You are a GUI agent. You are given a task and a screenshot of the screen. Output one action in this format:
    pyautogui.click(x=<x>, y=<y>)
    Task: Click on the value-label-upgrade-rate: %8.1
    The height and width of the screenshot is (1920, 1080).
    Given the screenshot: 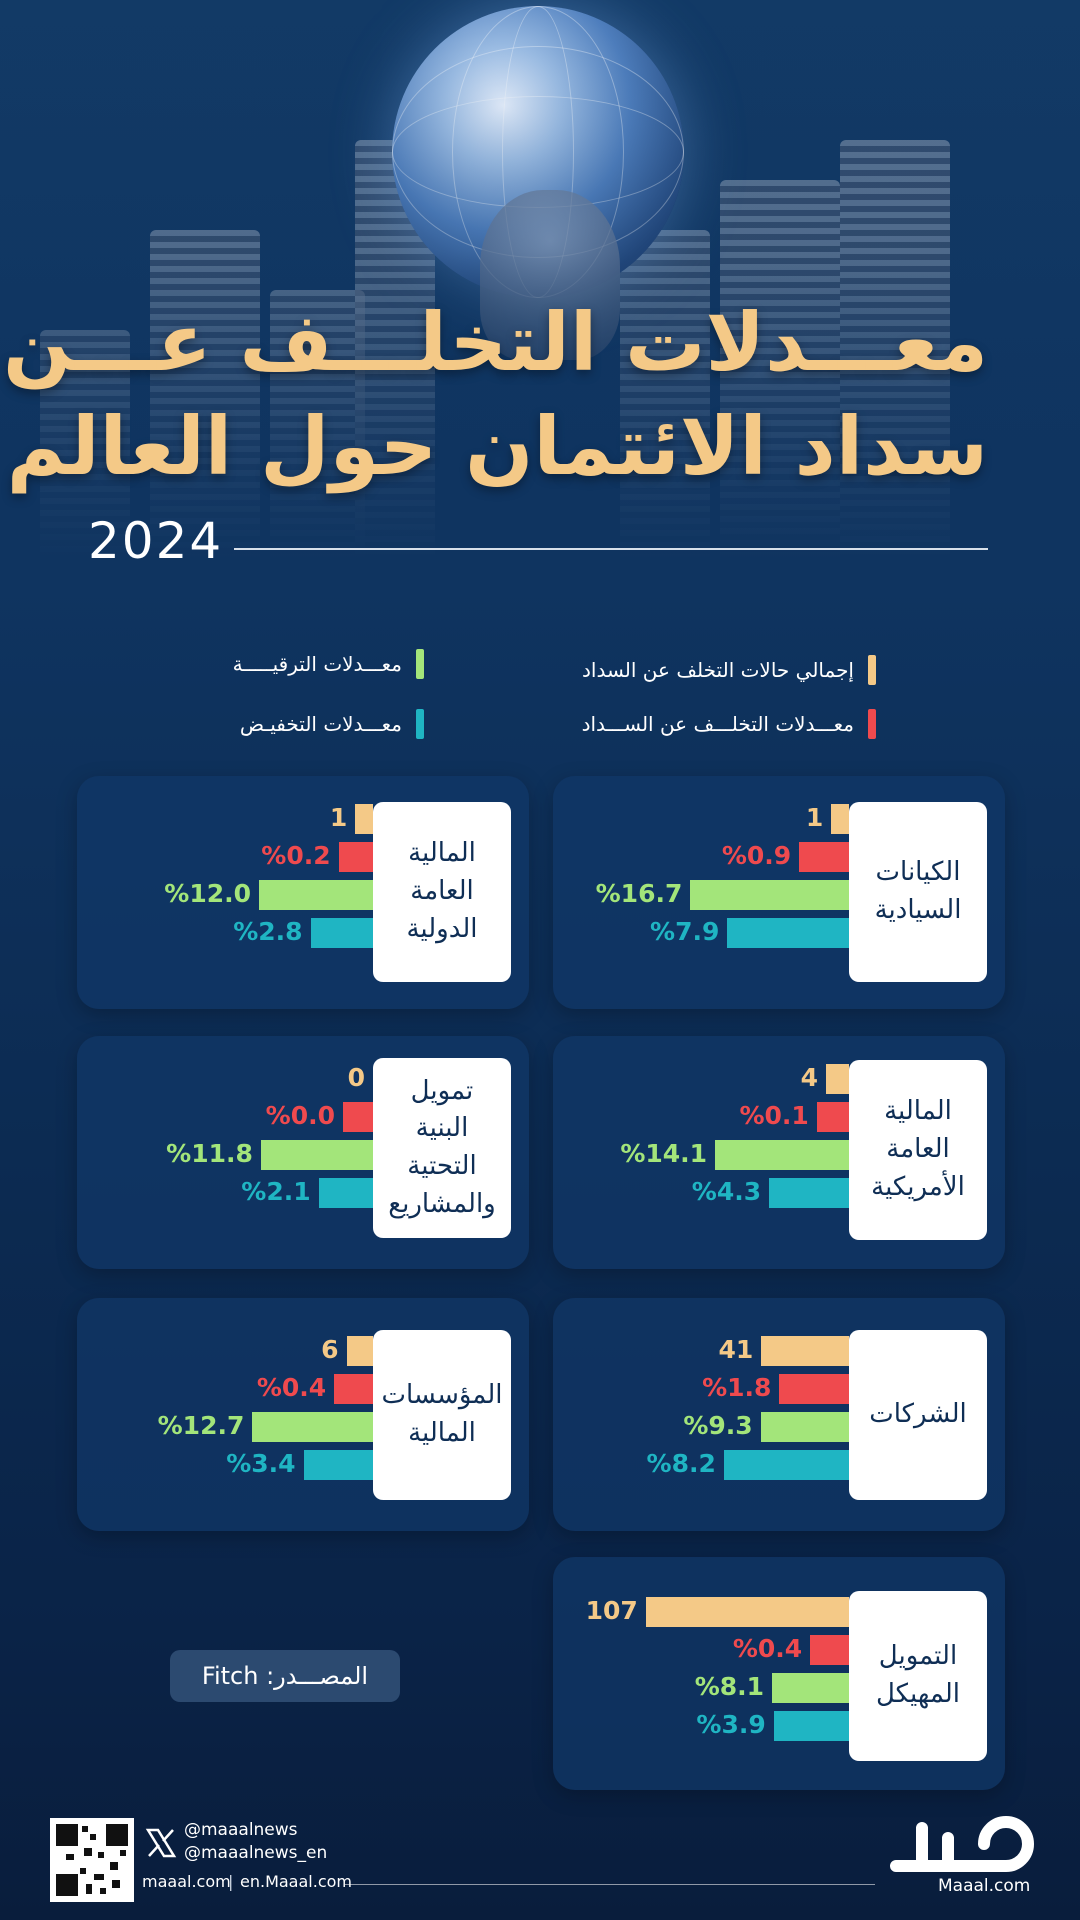 What is the action you would take?
    pyautogui.click(x=729, y=1686)
    